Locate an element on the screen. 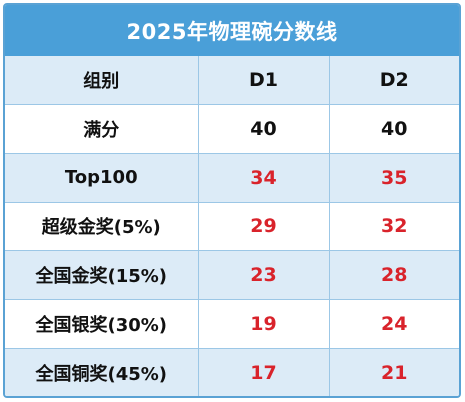  table-row: 全国金奖(15%) 23 28 is located at coordinates (232, 275).